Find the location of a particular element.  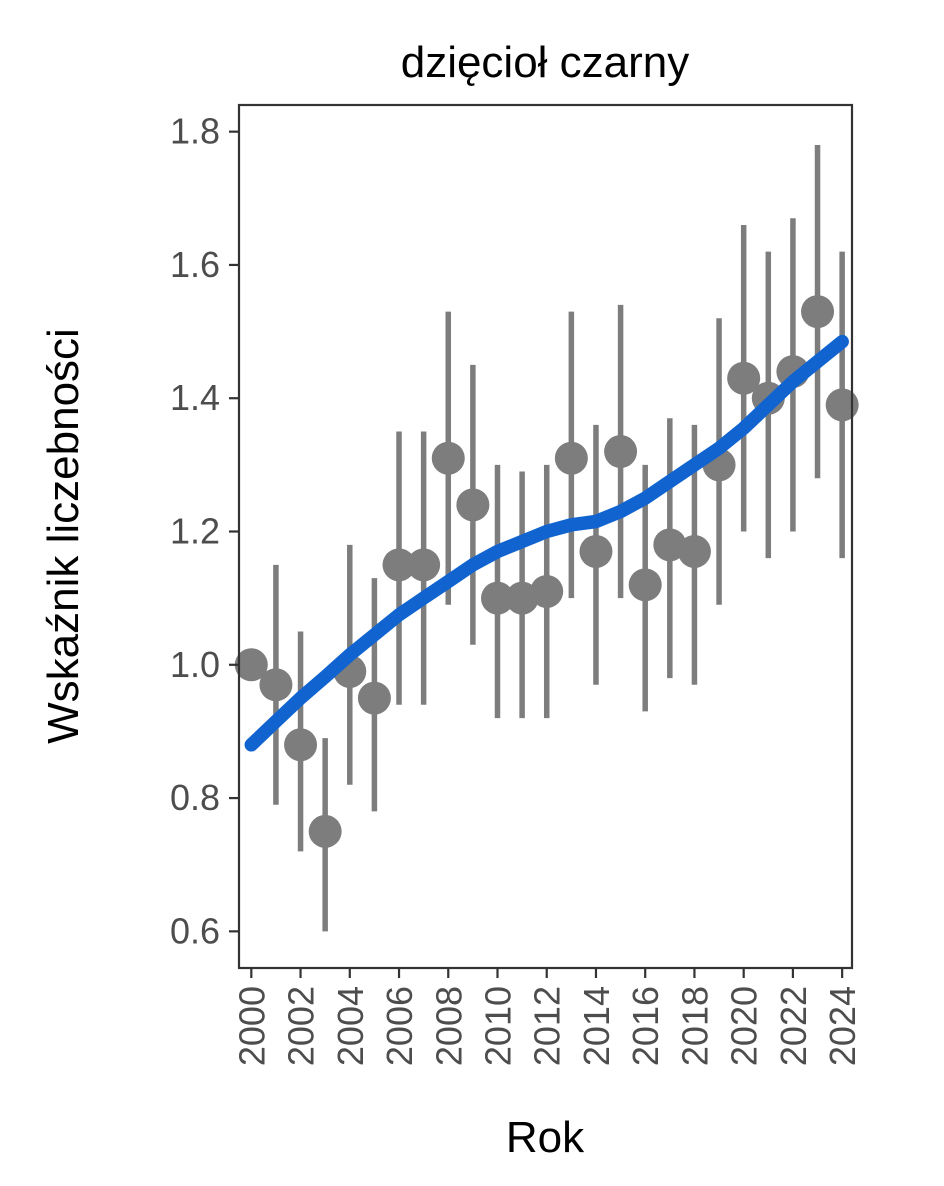

data-point-2001 is located at coordinates (276, 685).